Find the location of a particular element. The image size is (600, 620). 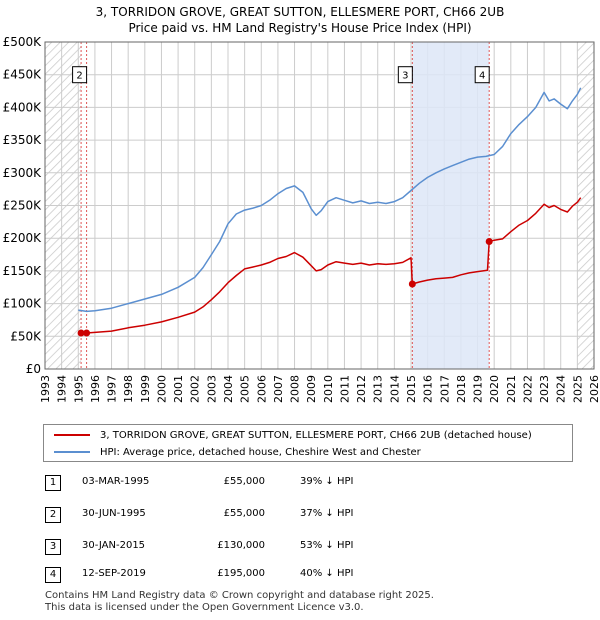

y-tick-label: £350K is located at coordinates (23, 140).